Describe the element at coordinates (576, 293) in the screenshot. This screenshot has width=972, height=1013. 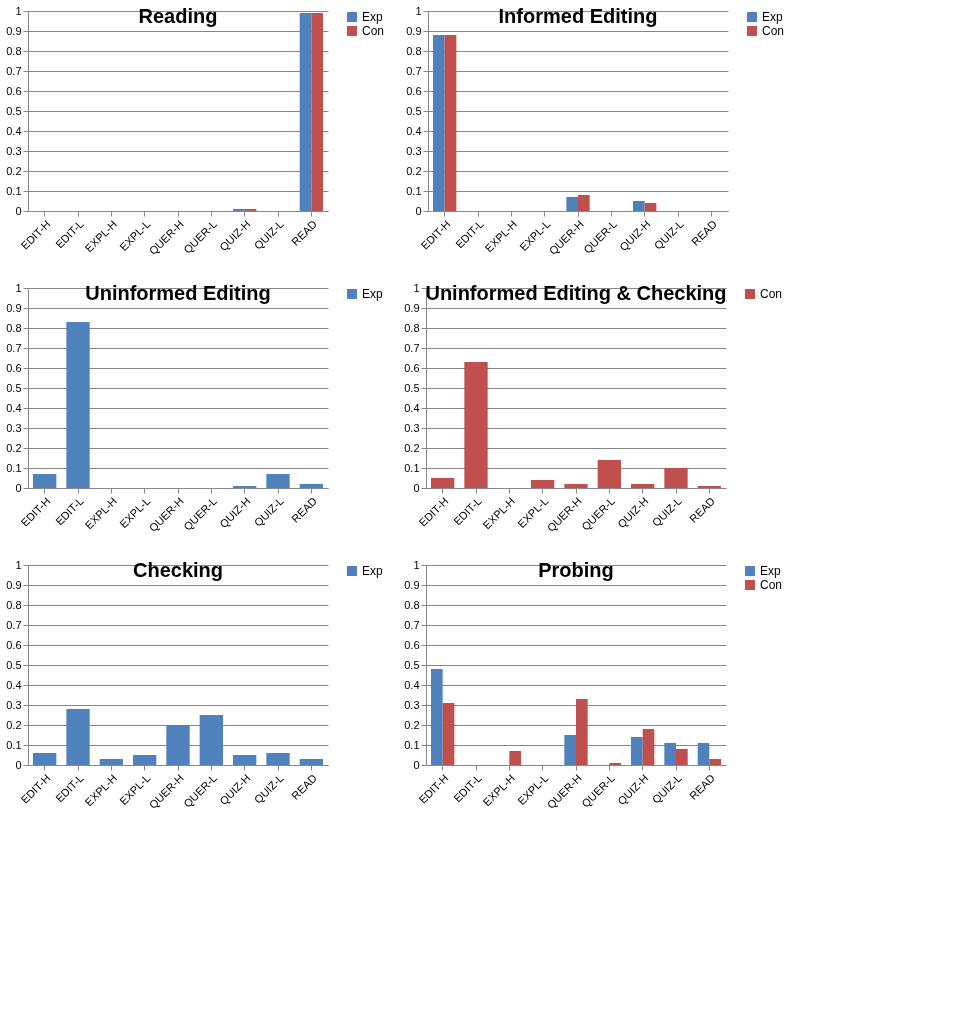
I see `chart-title: Uninformed Editing & Checking` at that location.